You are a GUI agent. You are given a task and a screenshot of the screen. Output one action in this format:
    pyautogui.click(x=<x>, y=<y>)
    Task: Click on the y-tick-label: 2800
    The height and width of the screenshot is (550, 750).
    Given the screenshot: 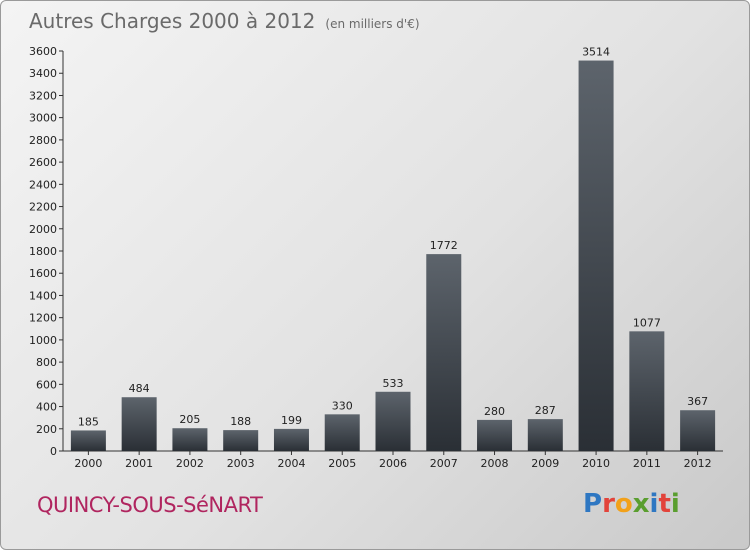 What is the action you would take?
    pyautogui.click(x=43, y=140)
    